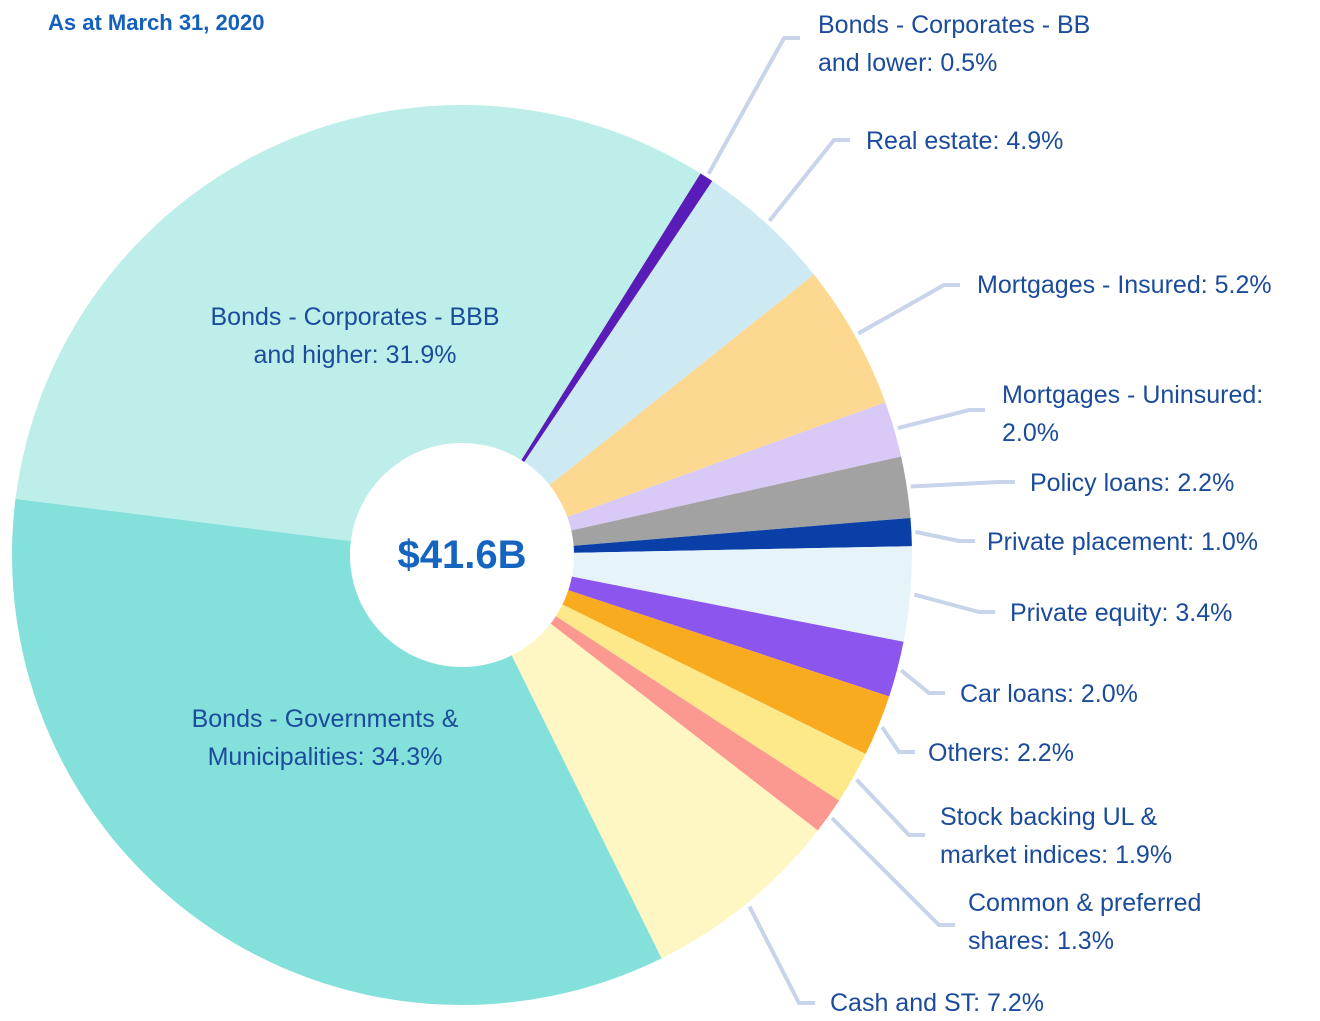 The image size is (1320, 1021). Describe the element at coordinates (1175, 483) in the screenshot. I see `slice-label: Policy loans: 2.2%` at that location.